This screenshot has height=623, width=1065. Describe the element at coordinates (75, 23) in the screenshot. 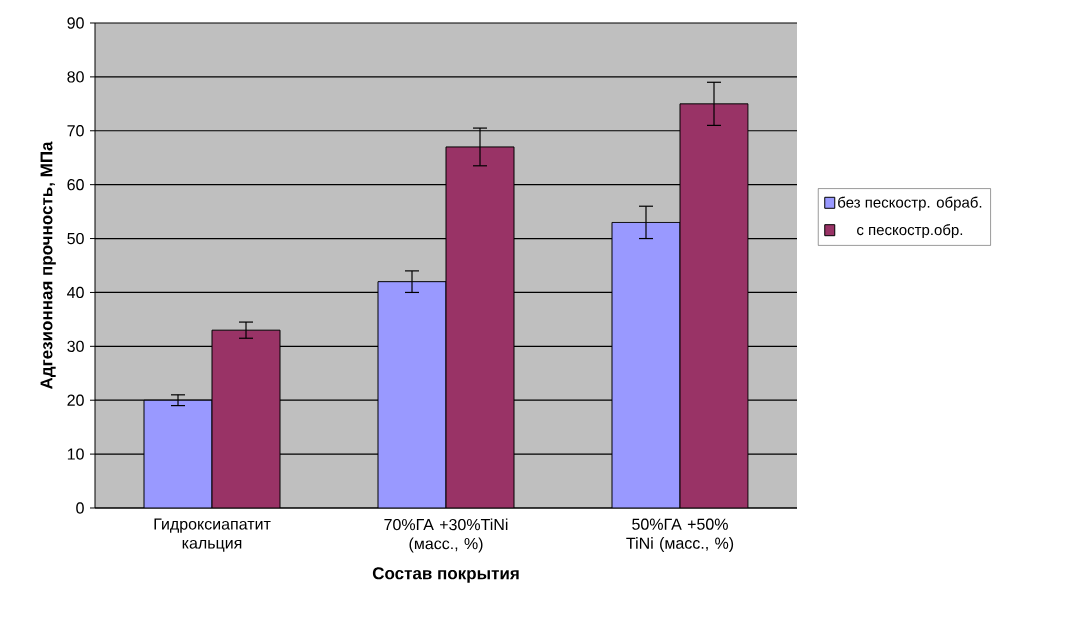

I see `y-tick-label: 90` at that location.